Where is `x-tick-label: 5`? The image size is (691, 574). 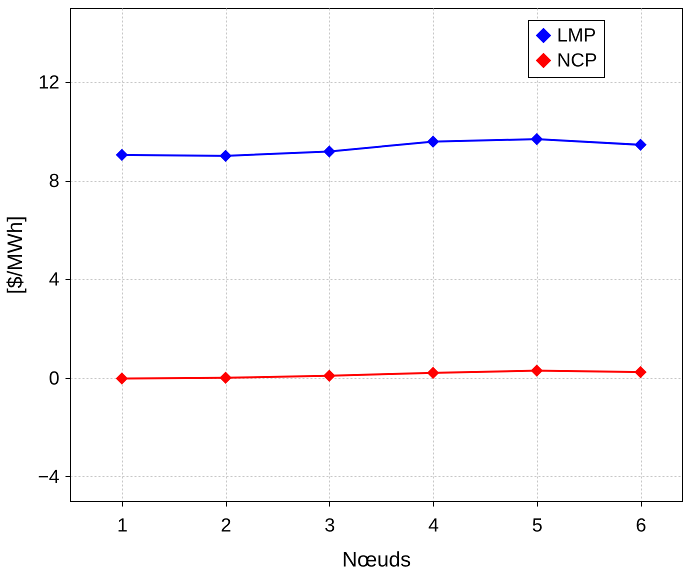
x-tick-label: 5 is located at coordinates (537, 526).